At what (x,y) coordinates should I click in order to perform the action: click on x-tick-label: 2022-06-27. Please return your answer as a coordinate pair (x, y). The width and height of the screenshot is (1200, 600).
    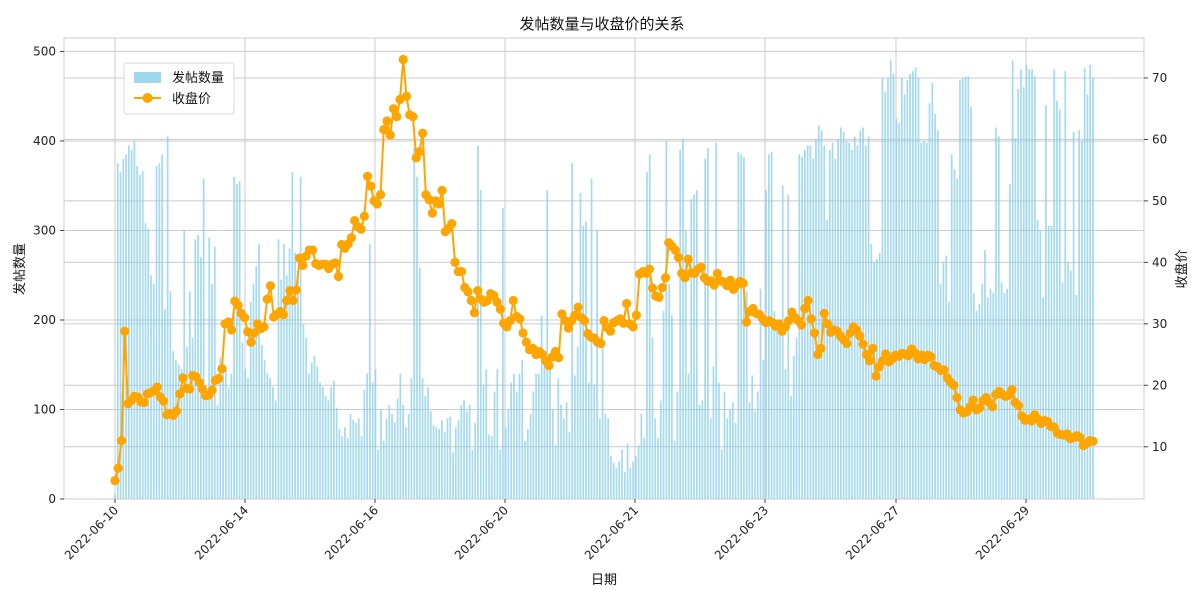
    Looking at the image, I should click on (872, 532).